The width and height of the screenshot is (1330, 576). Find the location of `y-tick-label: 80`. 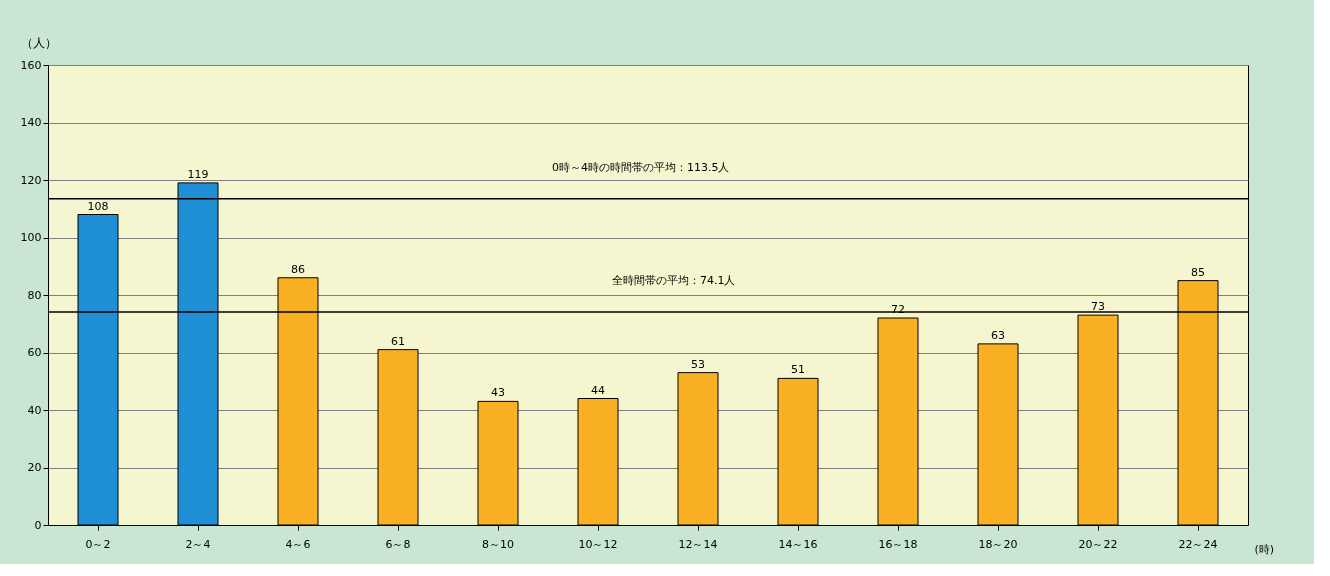

y-tick-label: 80 is located at coordinates (34, 295).